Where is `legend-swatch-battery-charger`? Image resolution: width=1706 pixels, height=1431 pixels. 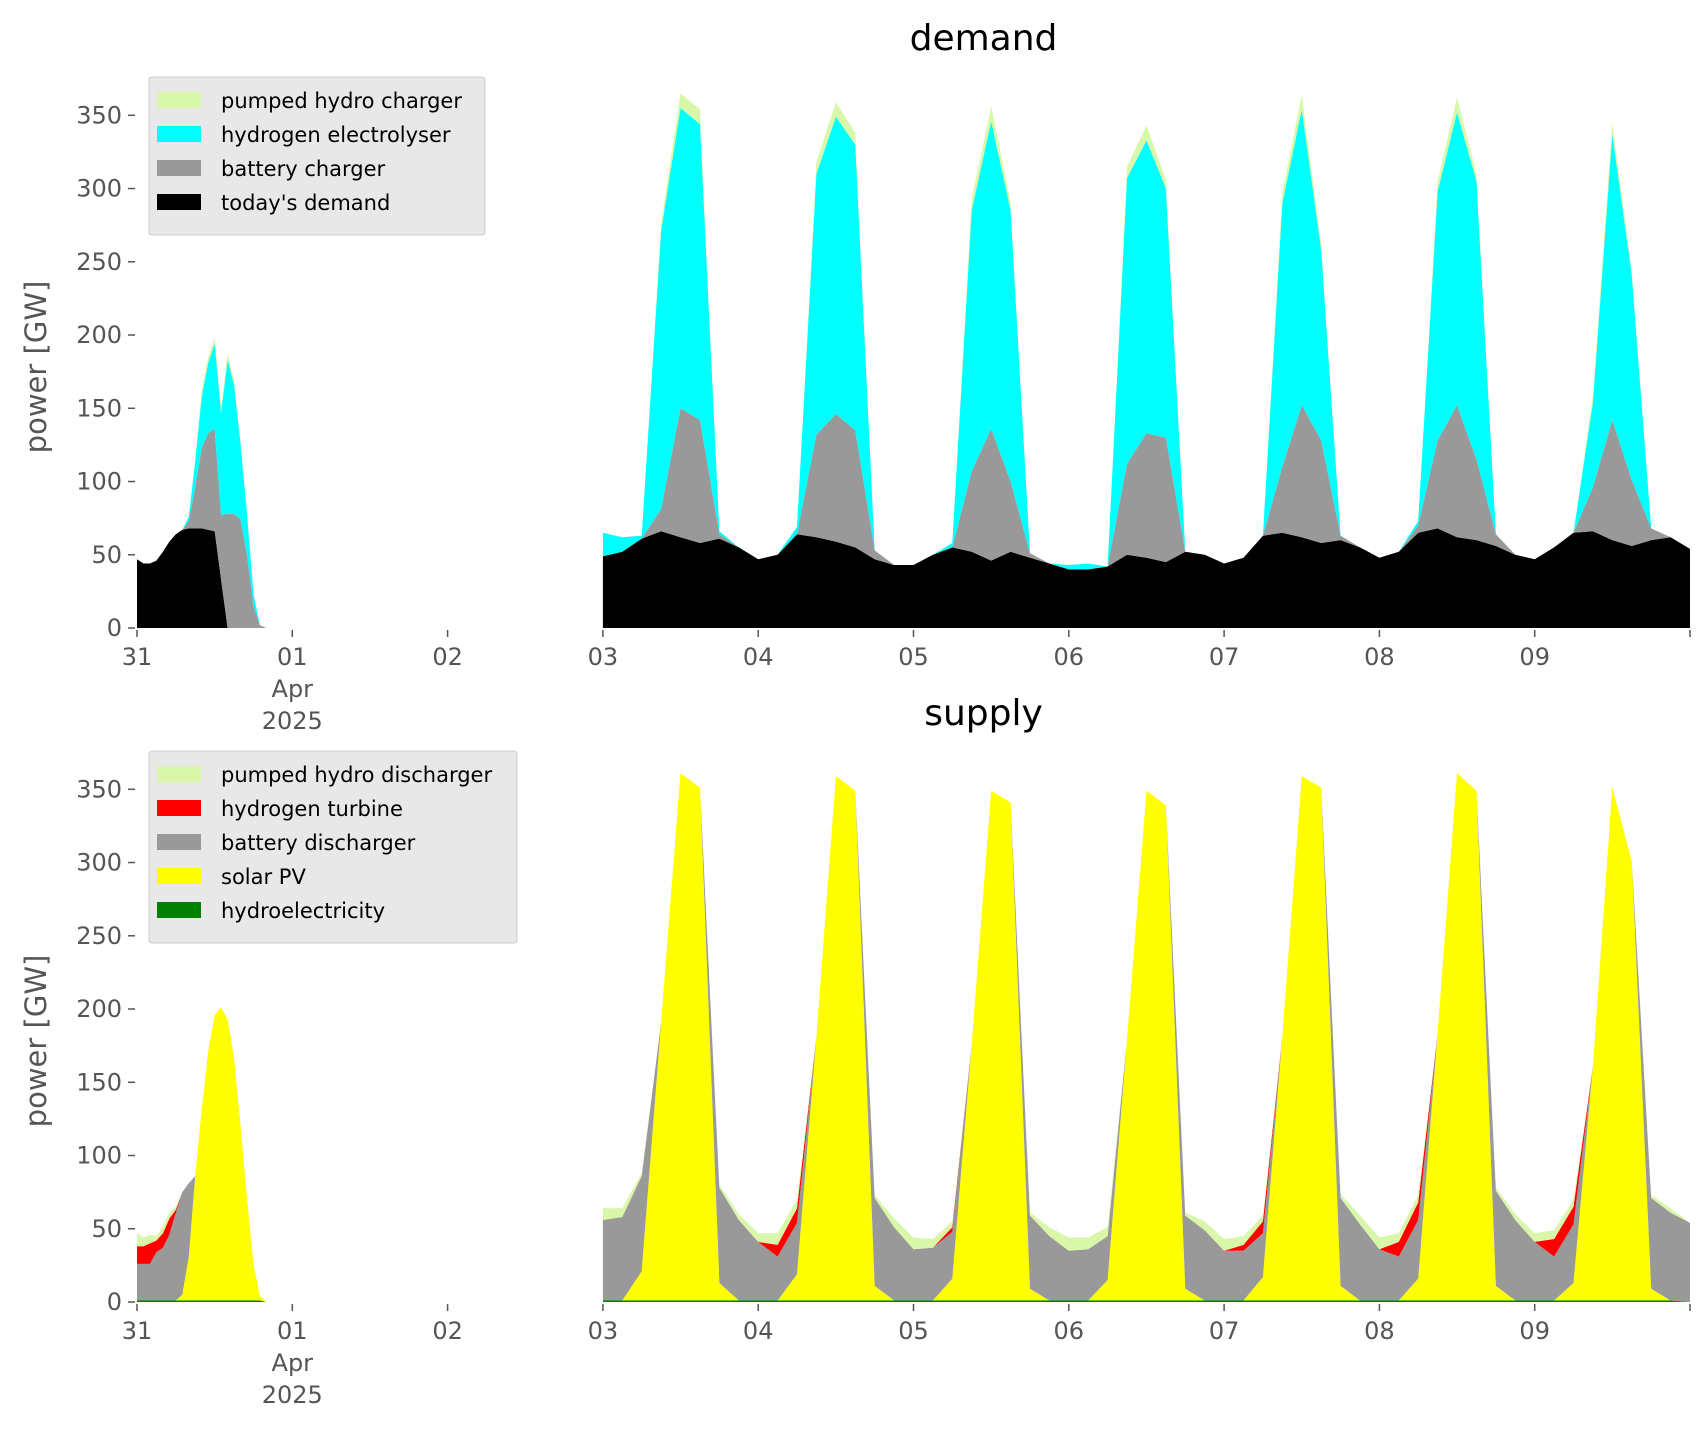
legend-swatch-battery-charger is located at coordinates (179, 168).